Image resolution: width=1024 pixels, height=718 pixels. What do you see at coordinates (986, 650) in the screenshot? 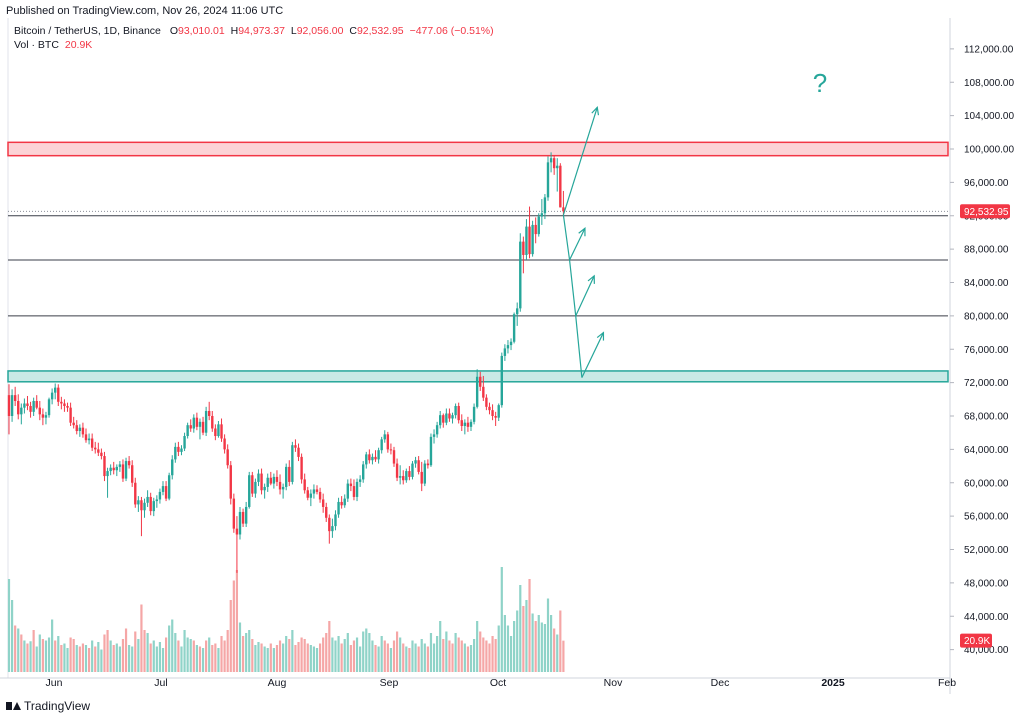
I see `price-tick-label: 40,000.00` at bounding box center [986, 650].